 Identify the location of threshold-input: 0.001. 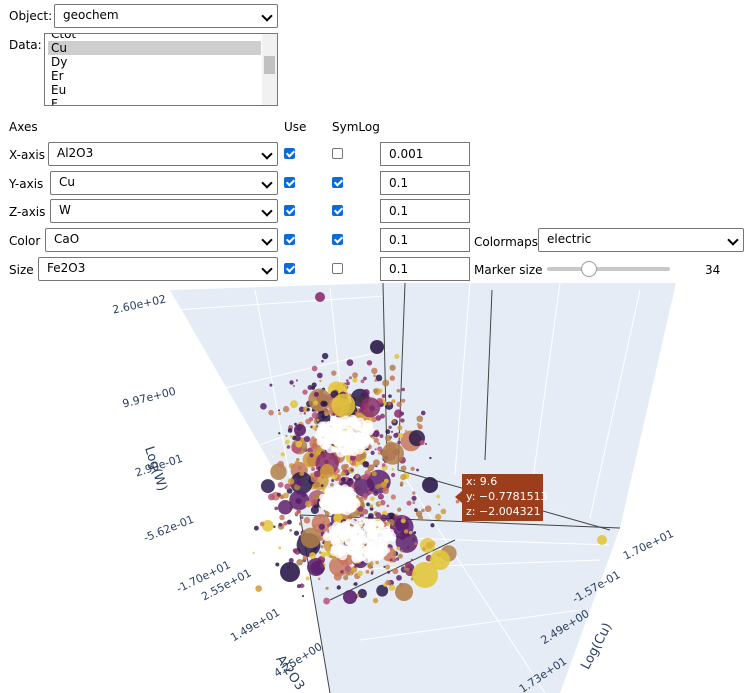
(425, 154).